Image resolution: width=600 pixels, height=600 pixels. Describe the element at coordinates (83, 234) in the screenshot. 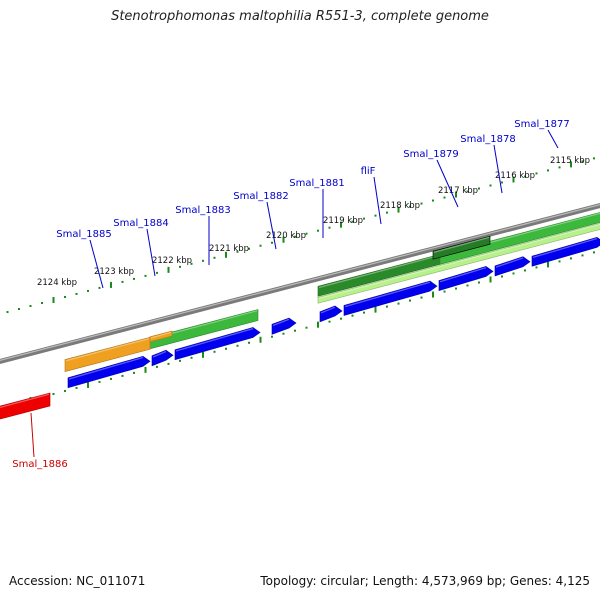

I see `gene-label: Smal_1885` at that location.